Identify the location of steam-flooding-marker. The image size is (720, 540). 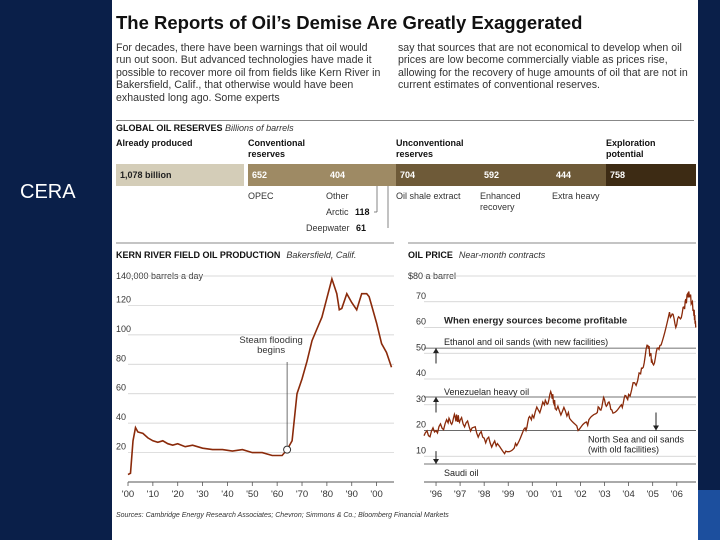
(287, 449).